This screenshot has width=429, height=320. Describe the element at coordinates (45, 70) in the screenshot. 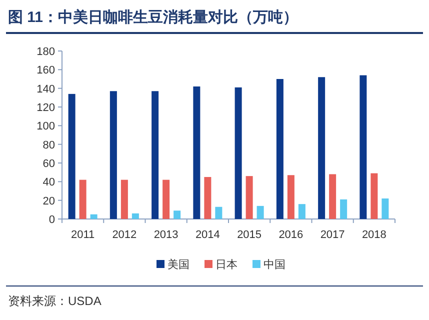

I see `y-tick-label: 160` at that location.